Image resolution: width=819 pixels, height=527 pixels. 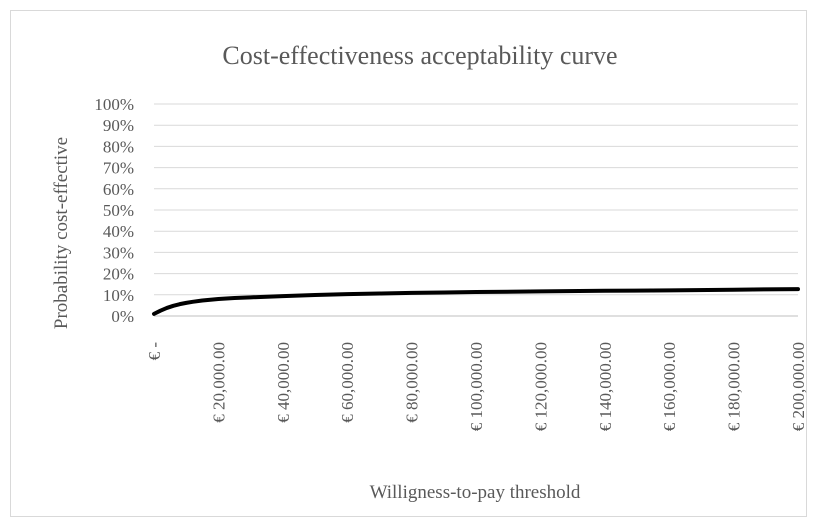 I want to click on x-tick-label: € 80,000.00, so click(x=412, y=382).